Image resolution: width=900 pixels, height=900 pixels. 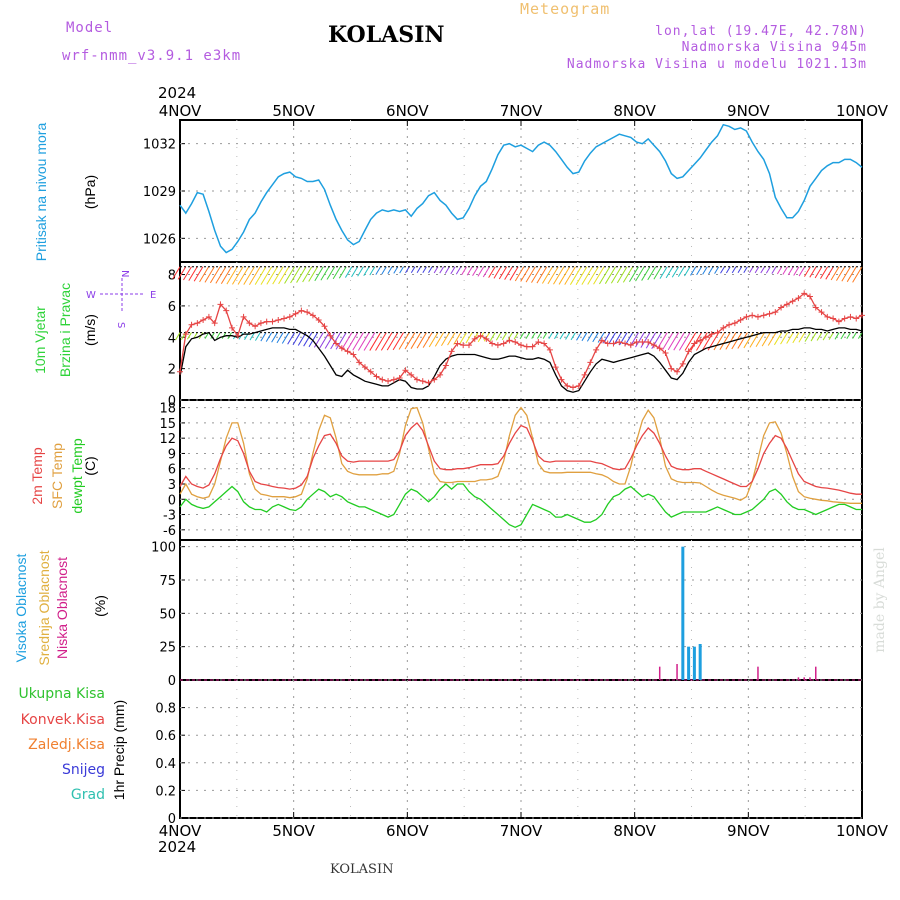 What do you see at coordinates (748, 831) in the screenshot?
I see `x-tick-label-bottom: 9NOV` at bounding box center [748, 831].